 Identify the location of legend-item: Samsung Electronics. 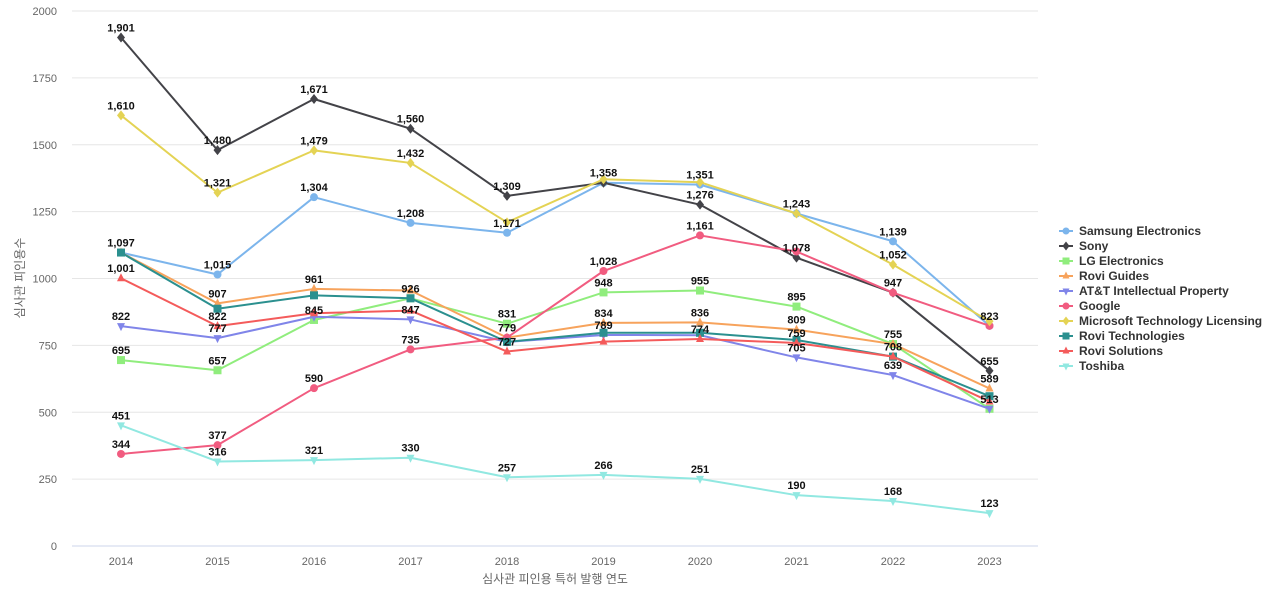
(1130, 231).